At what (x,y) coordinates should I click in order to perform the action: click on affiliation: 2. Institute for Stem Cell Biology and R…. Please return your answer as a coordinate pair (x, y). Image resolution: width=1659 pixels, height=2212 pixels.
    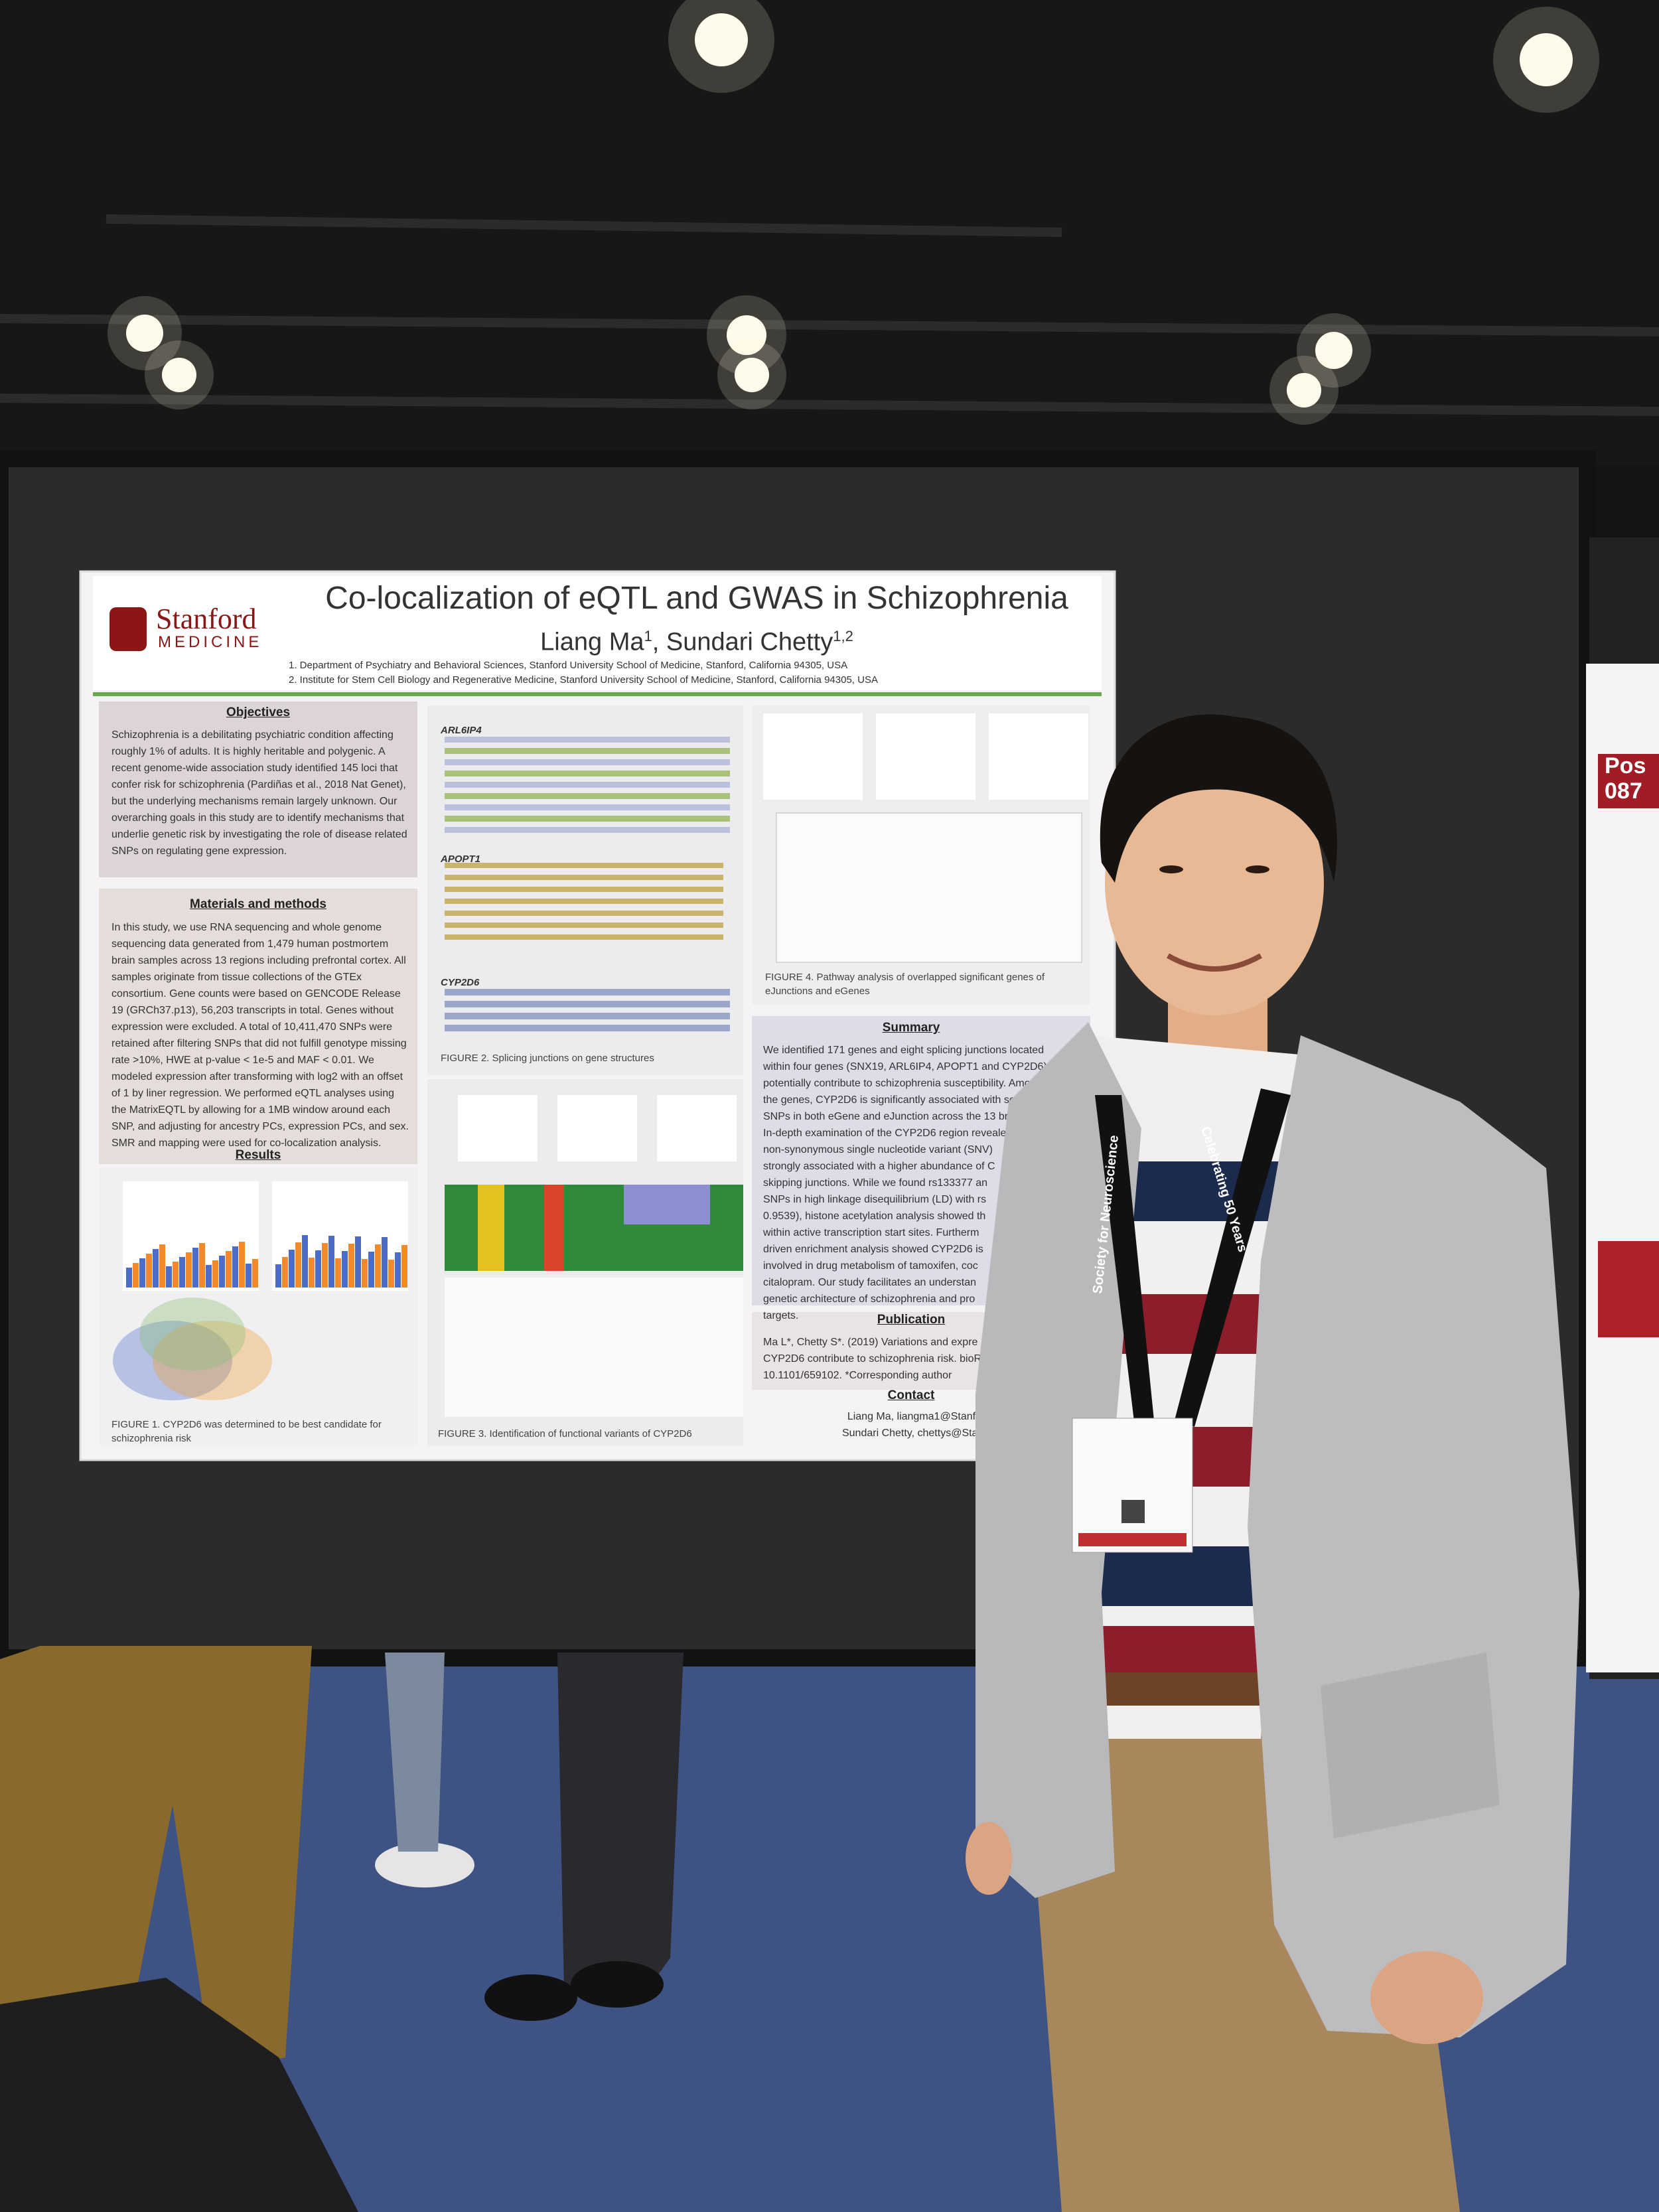
    Looking at the image, I should click on (583, 680).